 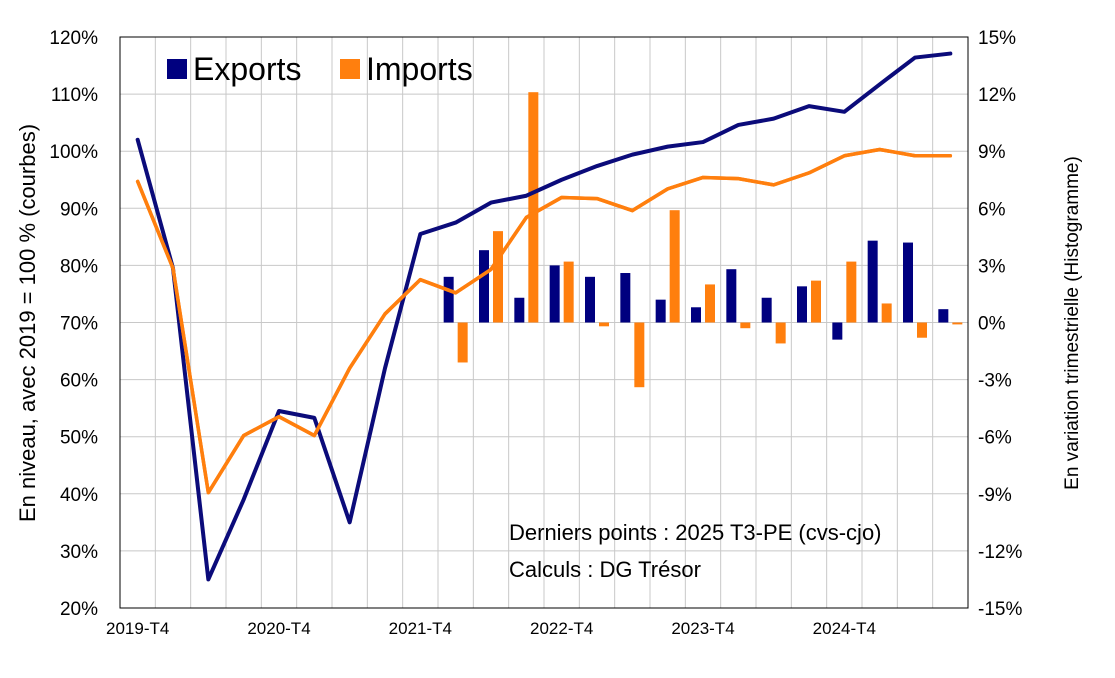 What do you see at coordinates (1072, 323) in the screenshot?
I see `right-axis-title: En variation trimestrielle (Histogramme)` at bounding box center [1072, 323].